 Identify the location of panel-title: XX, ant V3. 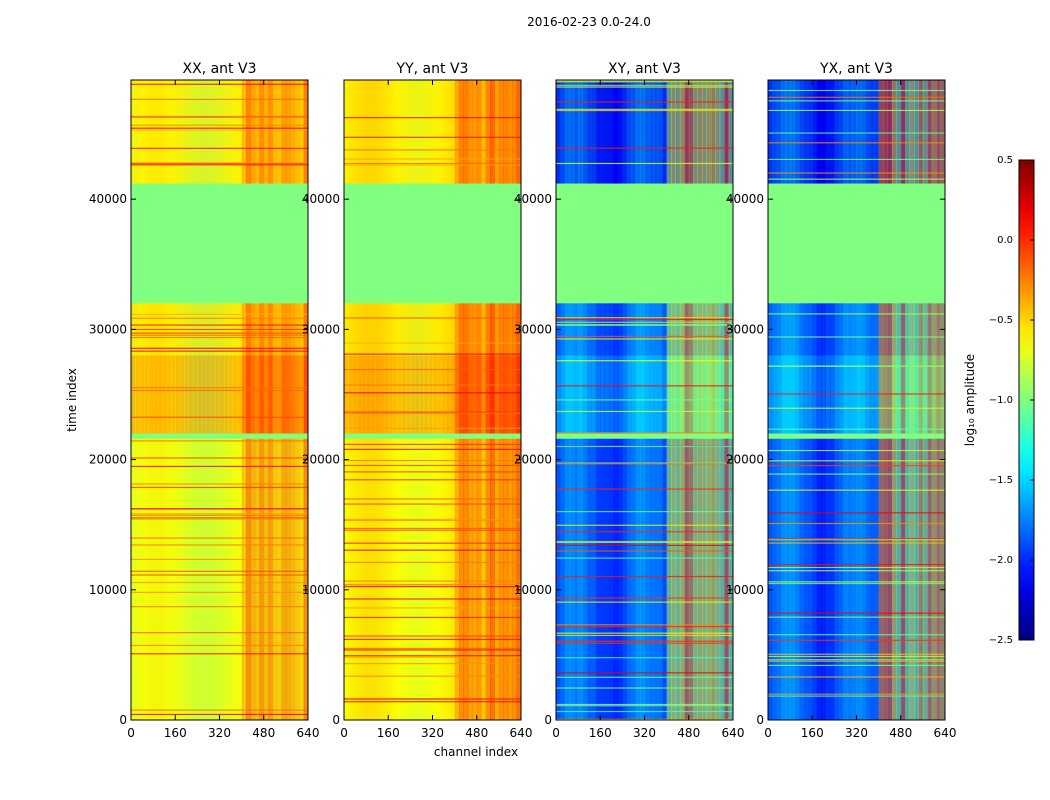
(220, 69).